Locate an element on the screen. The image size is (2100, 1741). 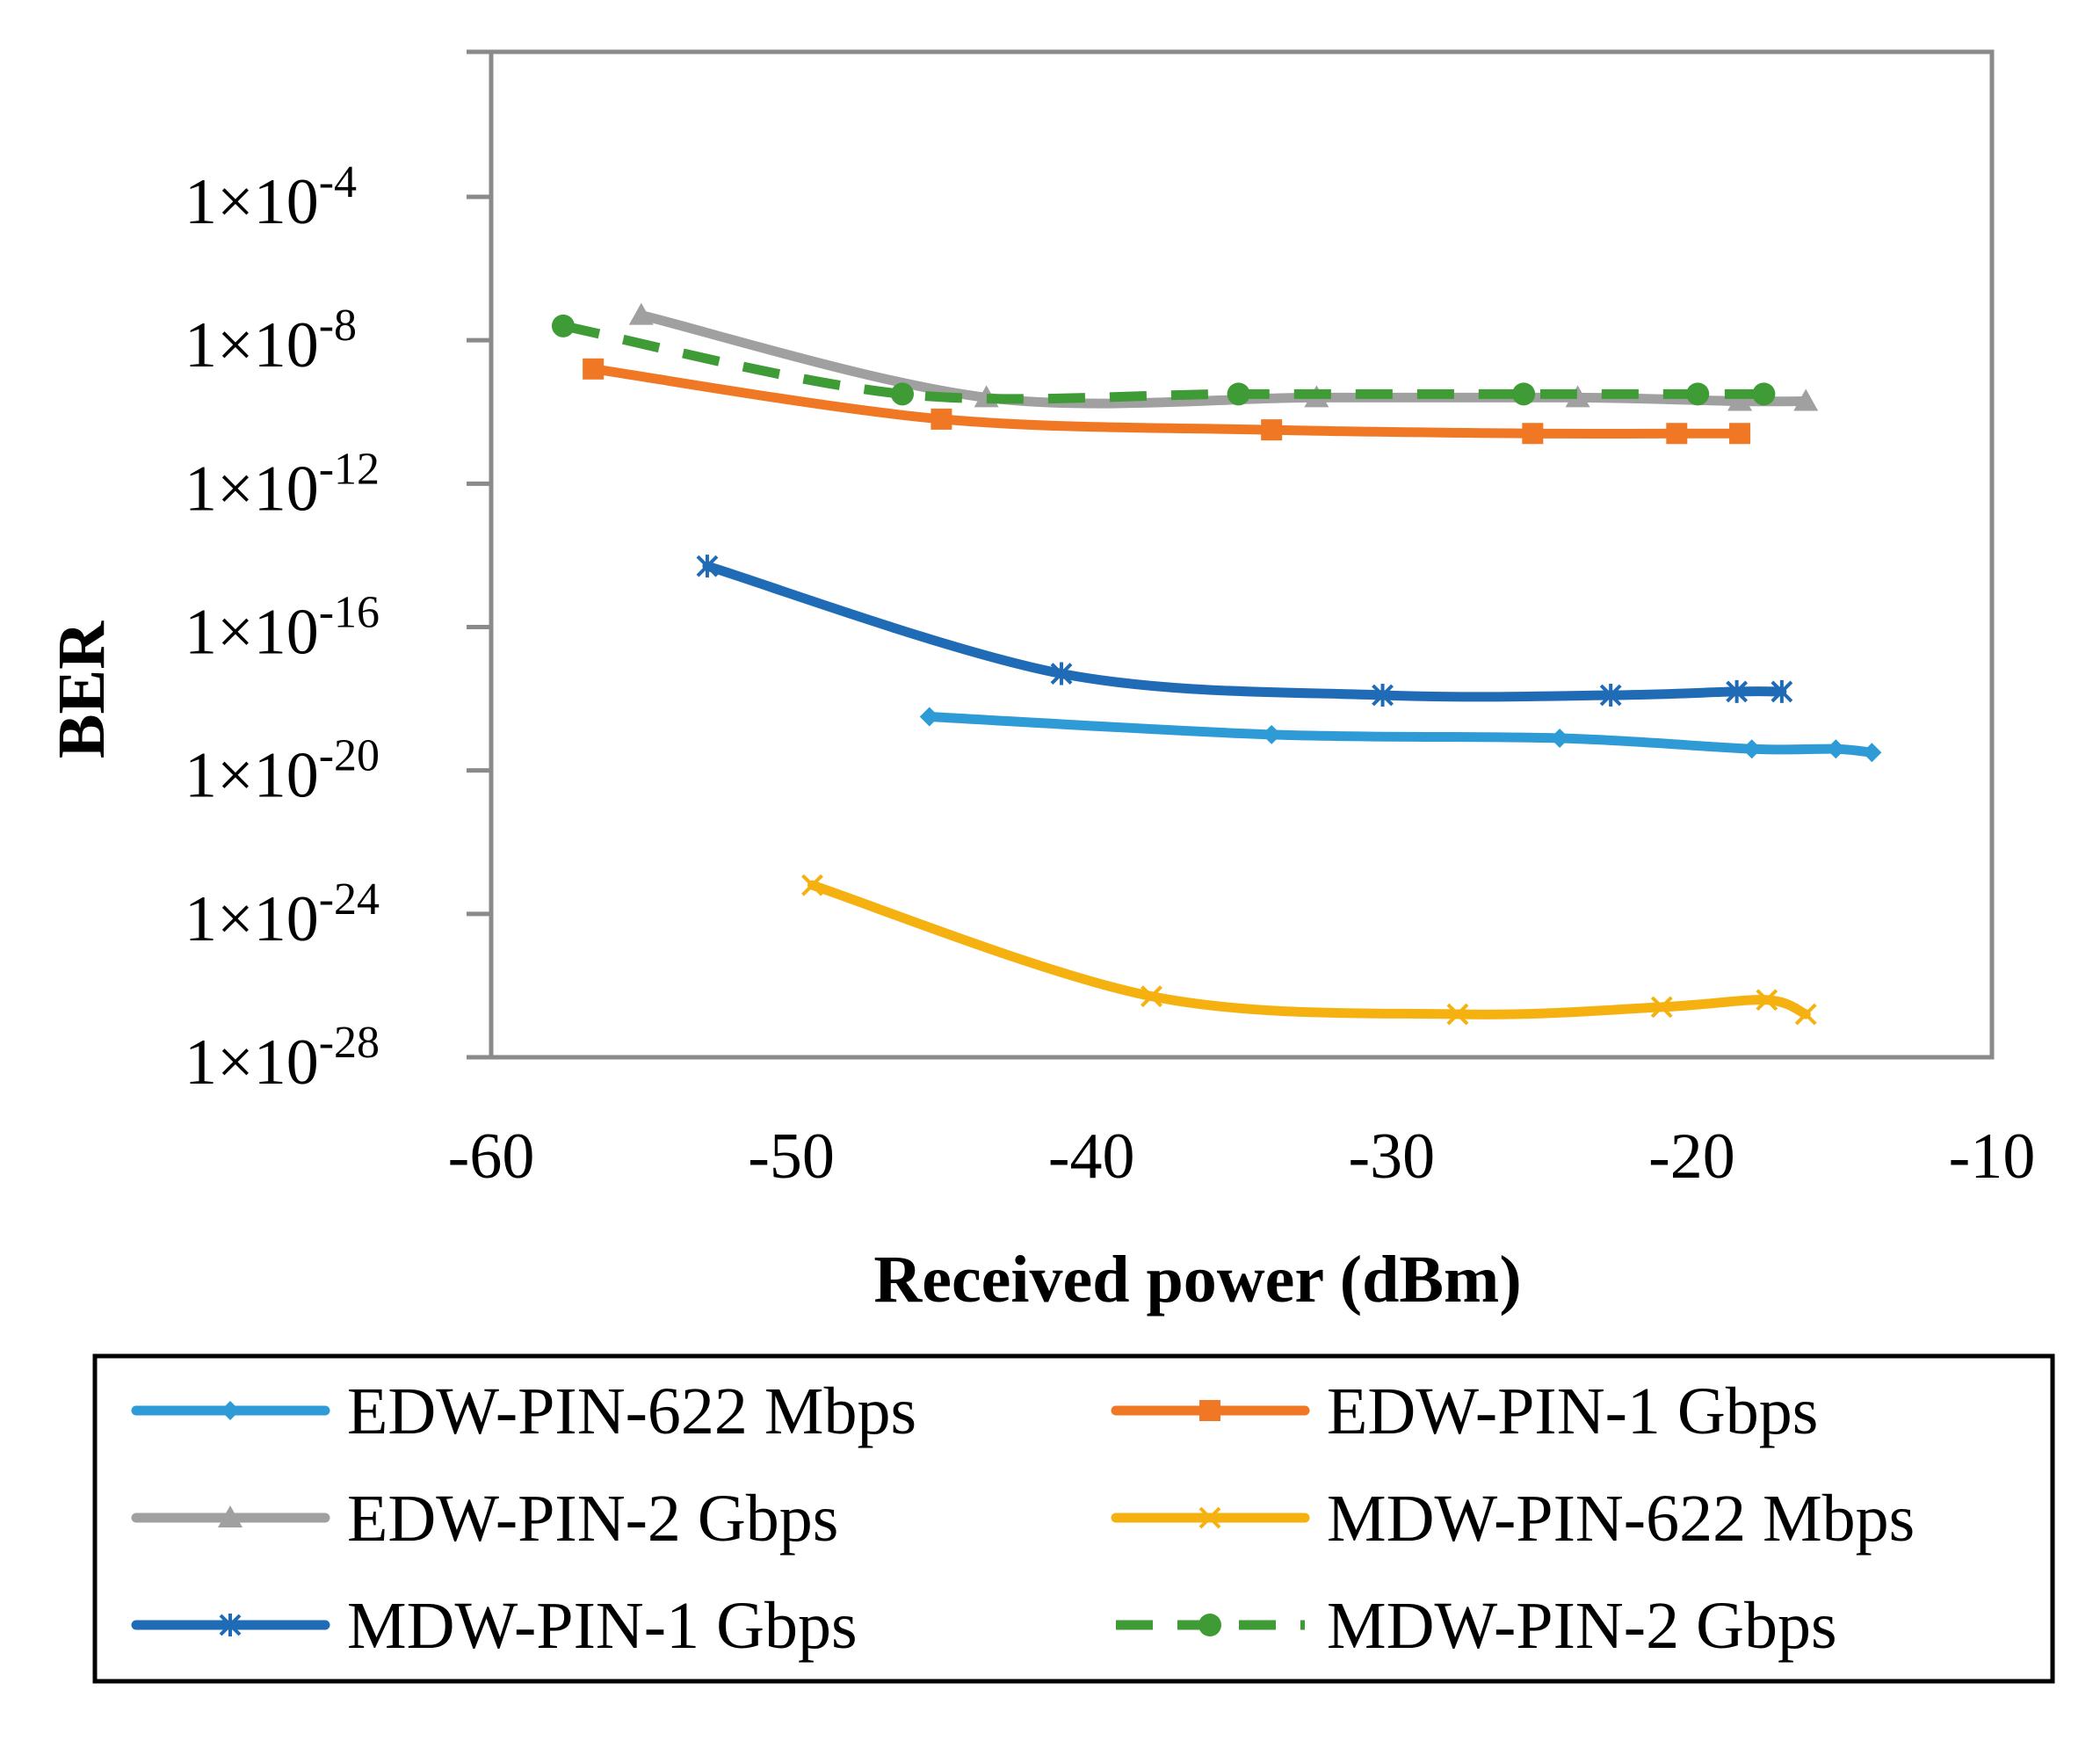
y-tick-label-exponent: -24 is located at coordinates (349, 900).